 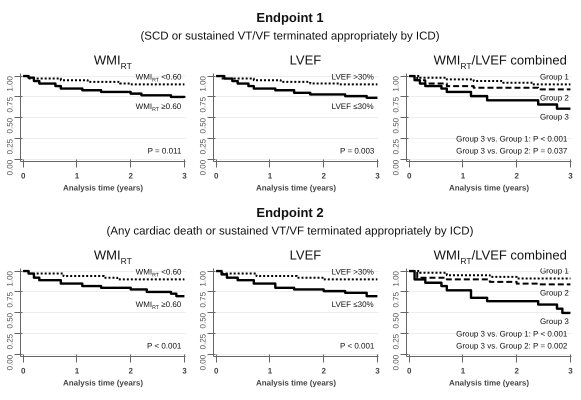 What do you see at coordinates (165, 151) in the screenshot?
I see `annotation: P = 0.011` at bounding box center [165, 151].